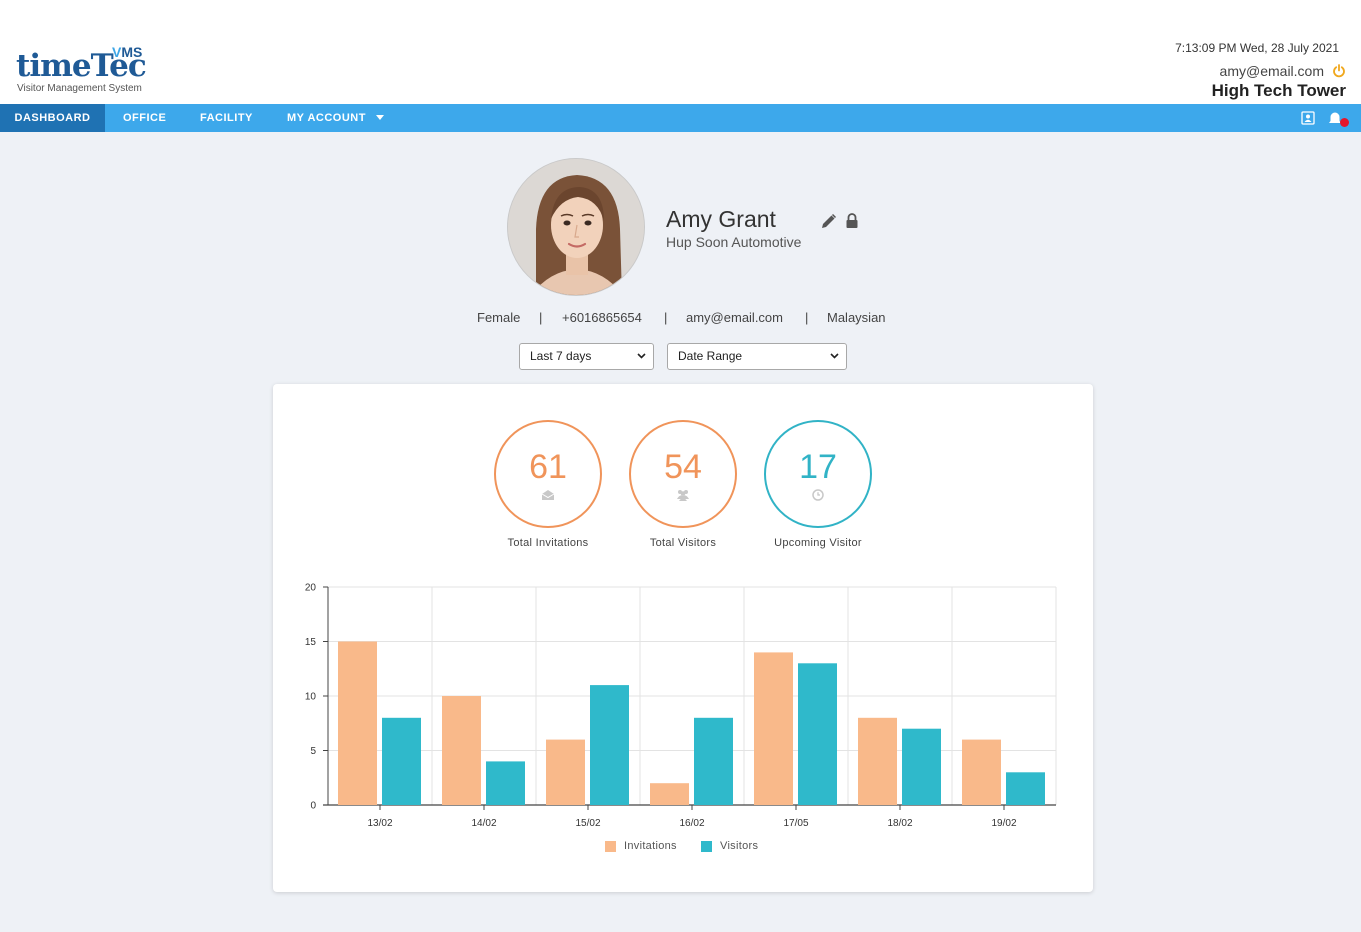 The image size is (1361, 932). Describe the element at coordinates (311, 697) in the screenshot. I see `y-tick-label: 10` at that location.